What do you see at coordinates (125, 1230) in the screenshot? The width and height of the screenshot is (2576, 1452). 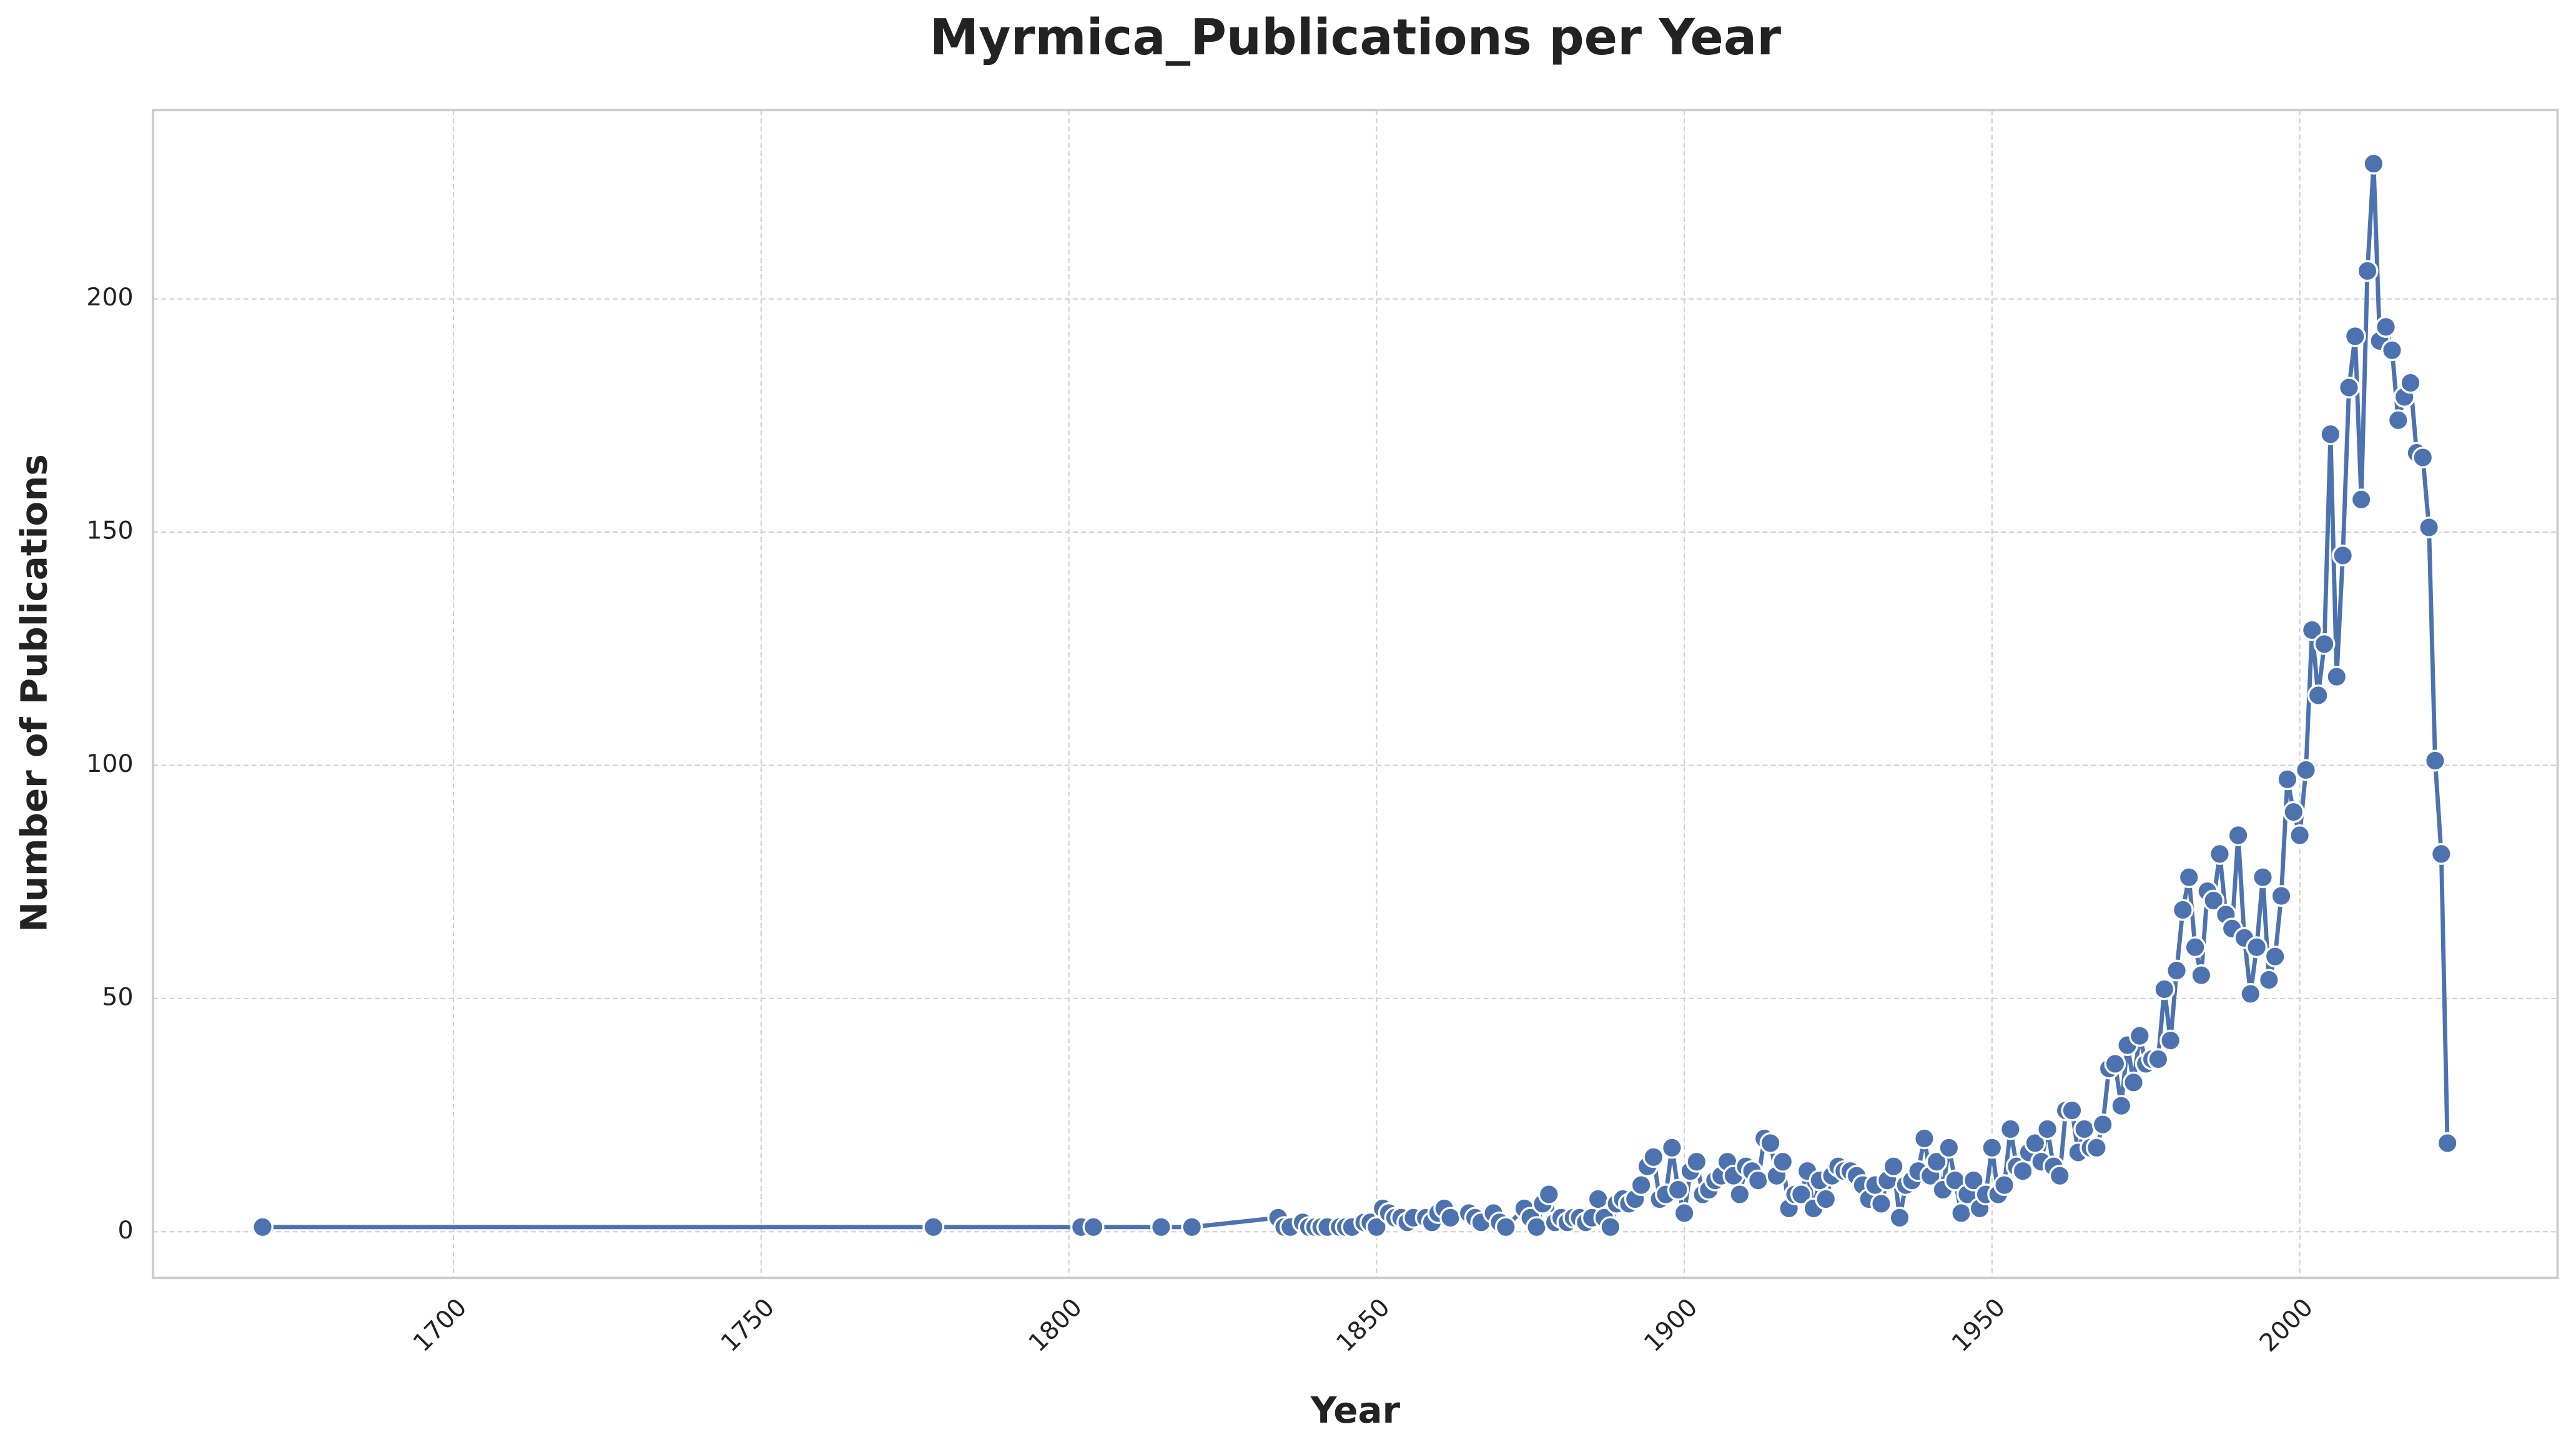 I see `y-tick-label: 0` at bounding box center [125, 1230].